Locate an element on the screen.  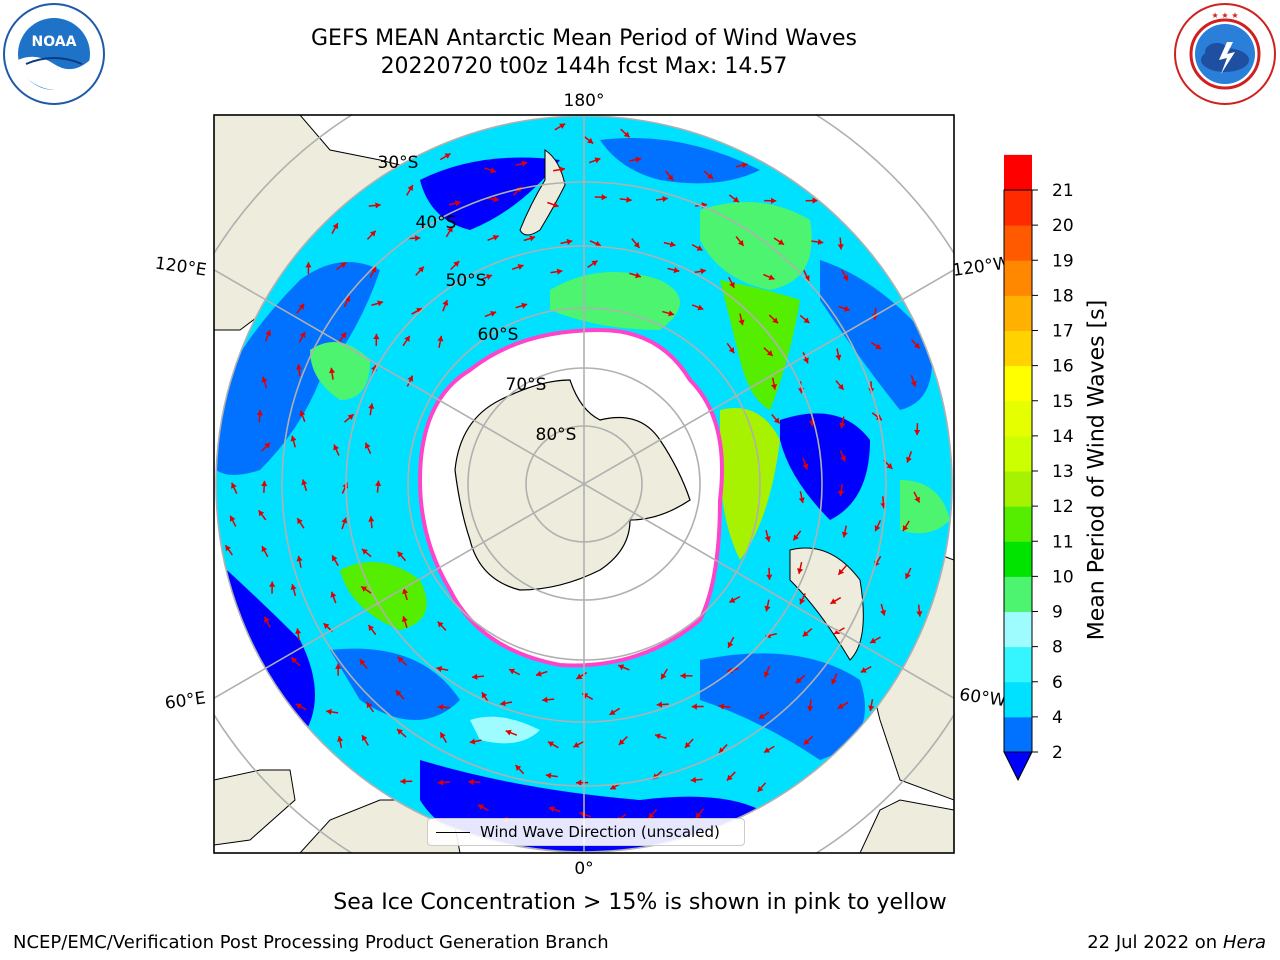
chart-subtitle: 20220720 t00z 144h fcst Max: 14.57 is located at coordinates (584, 66).